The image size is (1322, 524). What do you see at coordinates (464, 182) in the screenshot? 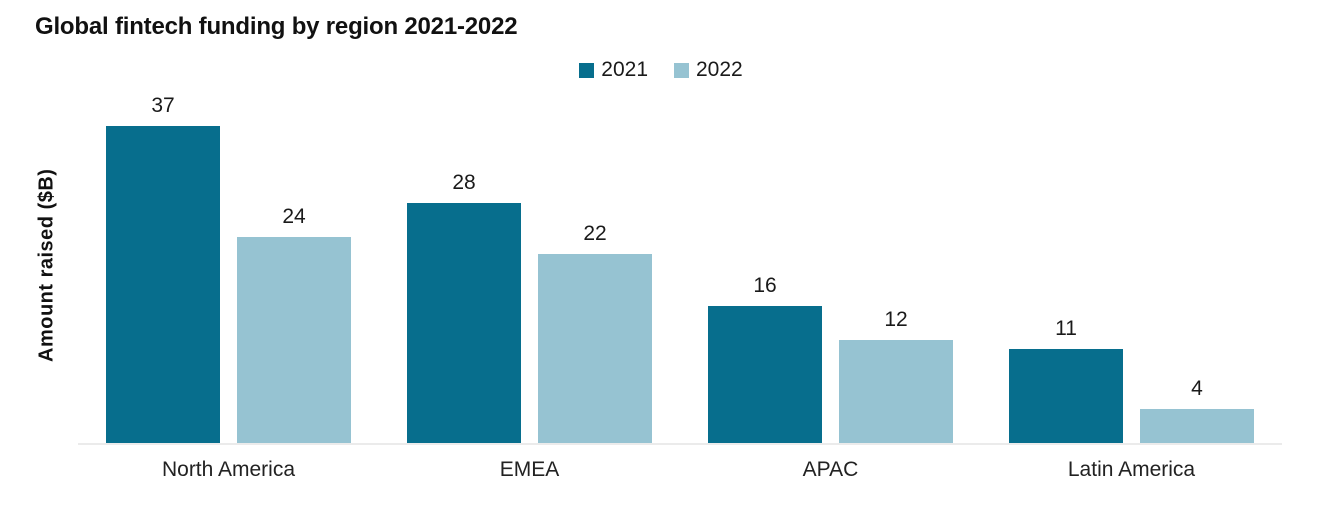
I see `bar-value-label: 28` at bounding box center [464, 182].